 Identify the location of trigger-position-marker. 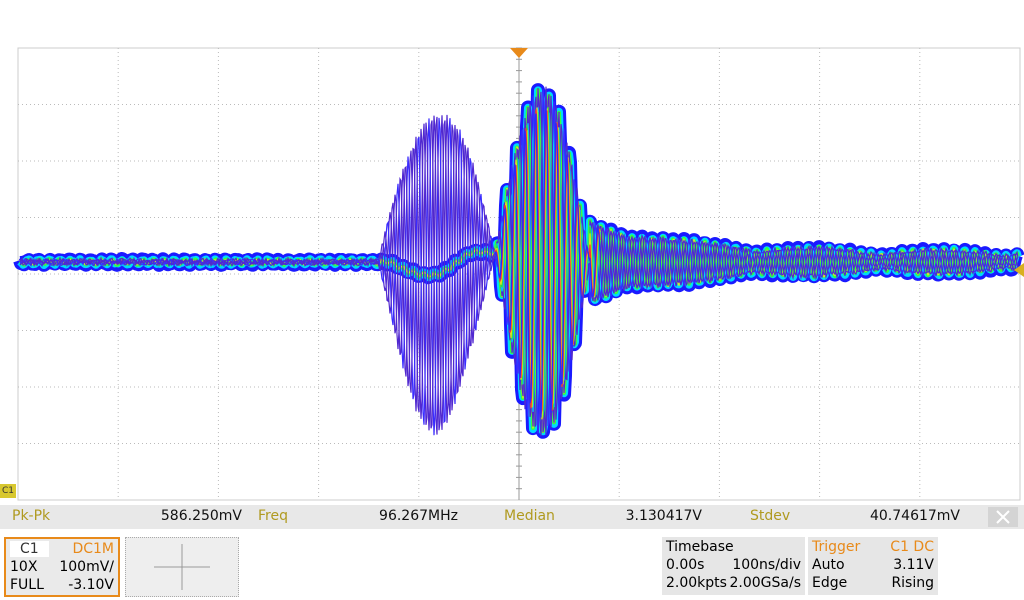
(519, 53).